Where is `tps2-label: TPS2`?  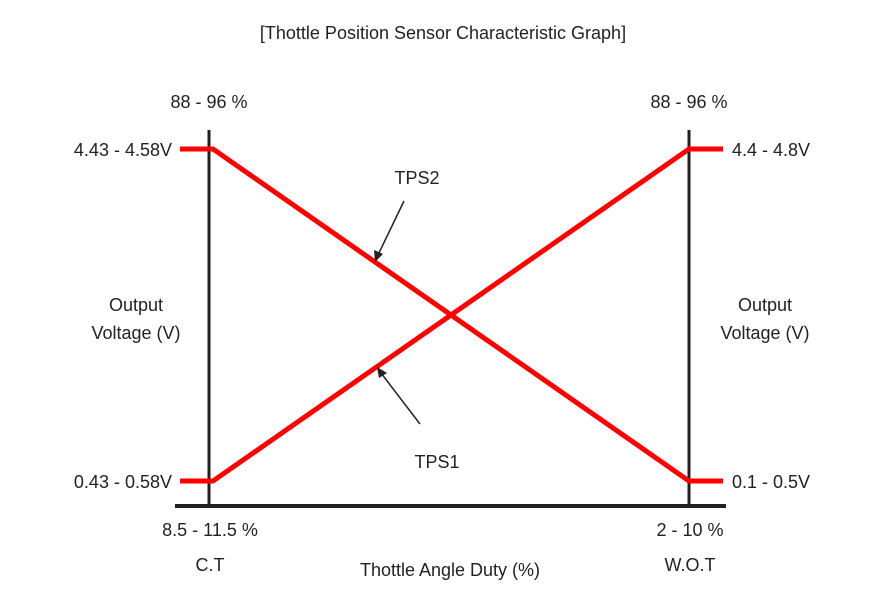 tps2-label: TPS2 is located at coordinates (416, 178).